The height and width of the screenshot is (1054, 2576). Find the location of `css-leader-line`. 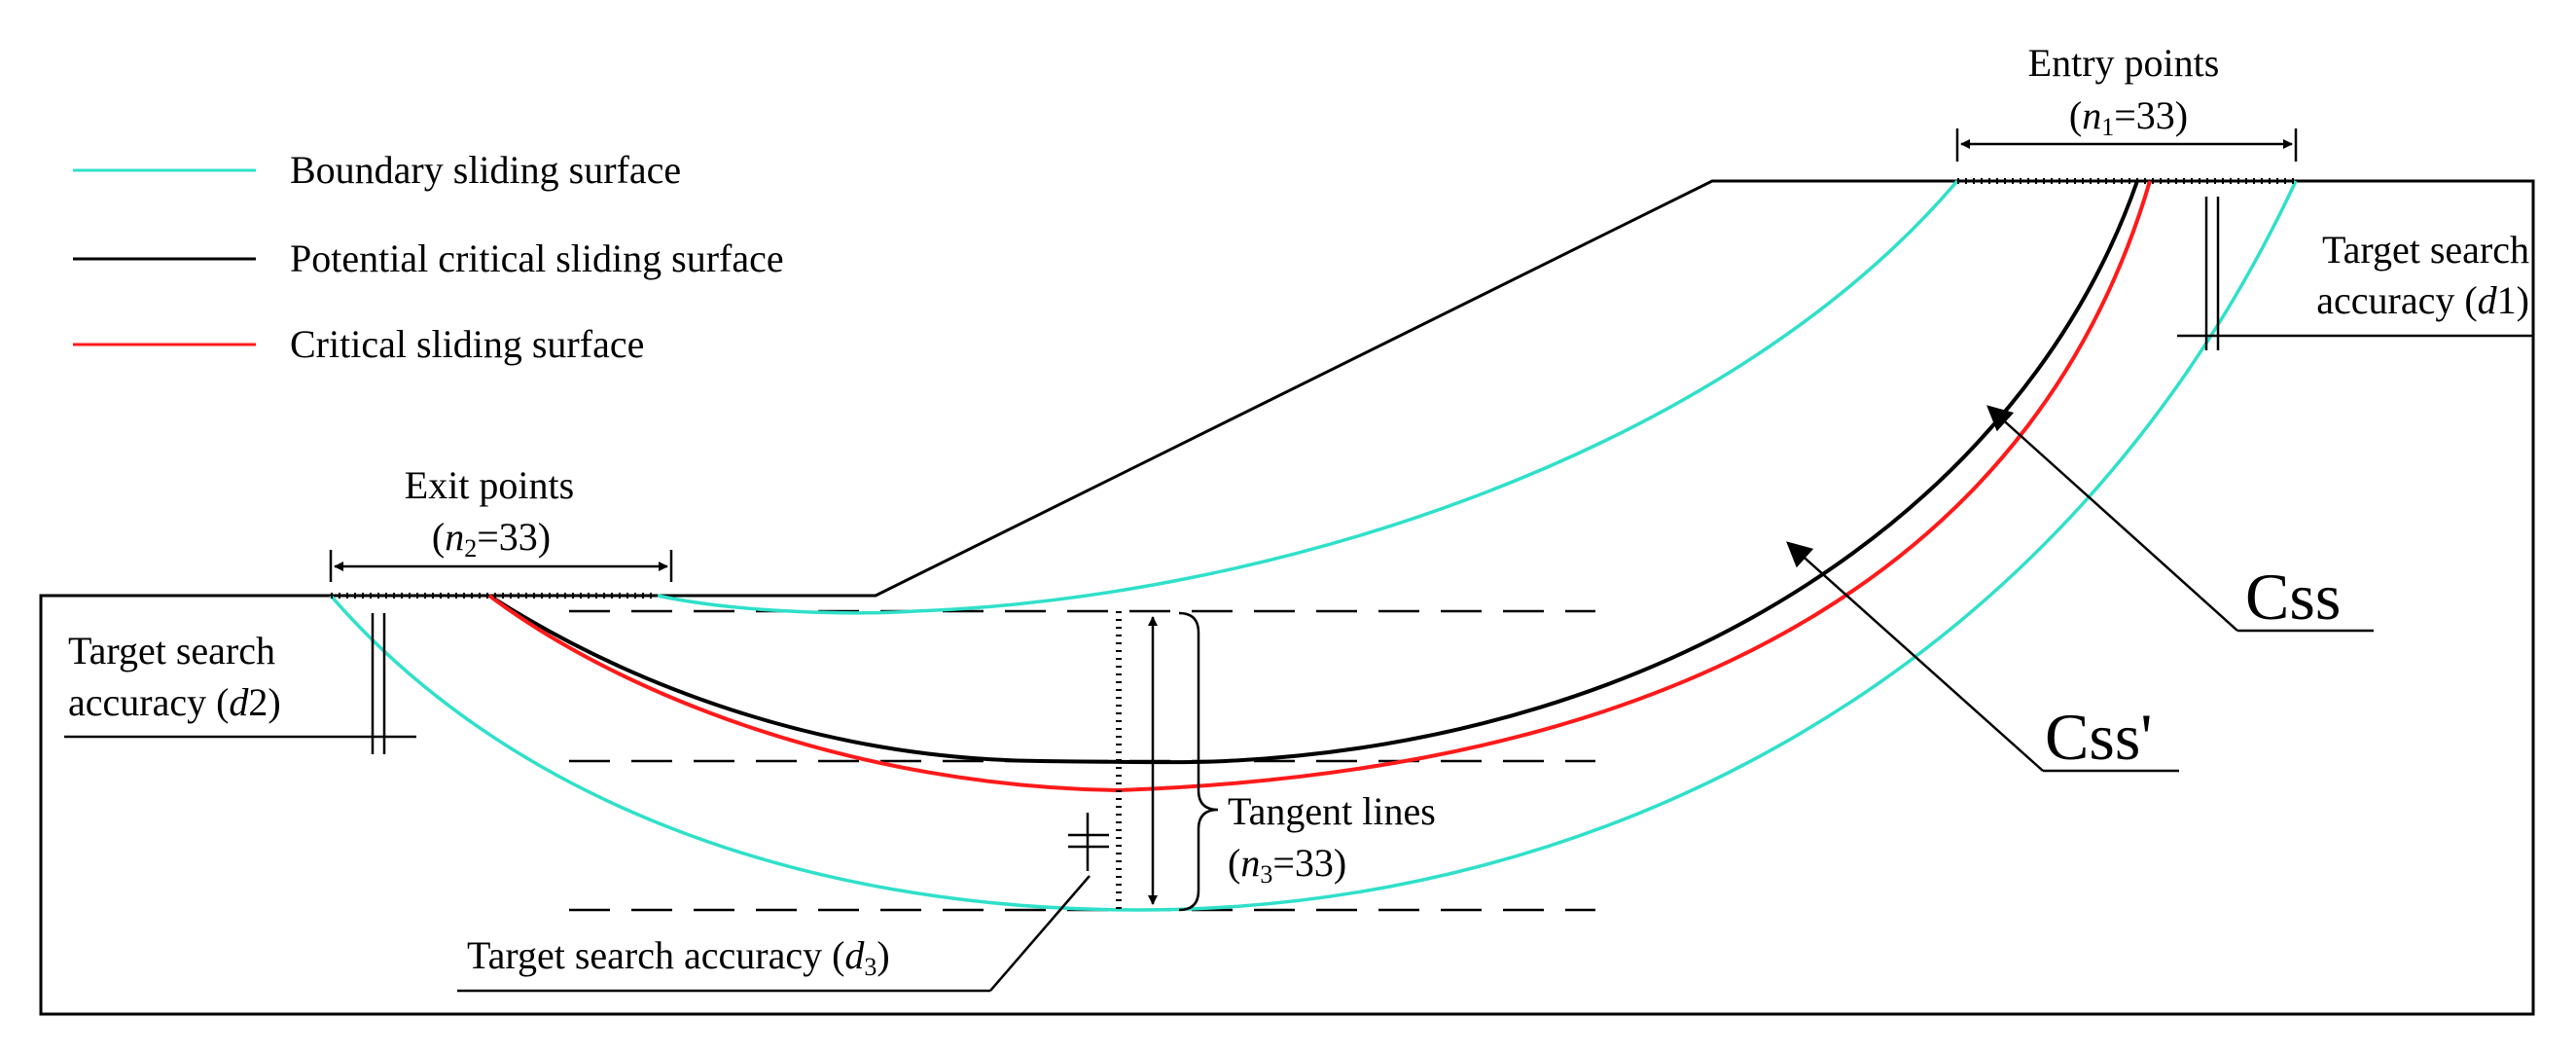

css-leader-line is located at coordinates (2112, 518).